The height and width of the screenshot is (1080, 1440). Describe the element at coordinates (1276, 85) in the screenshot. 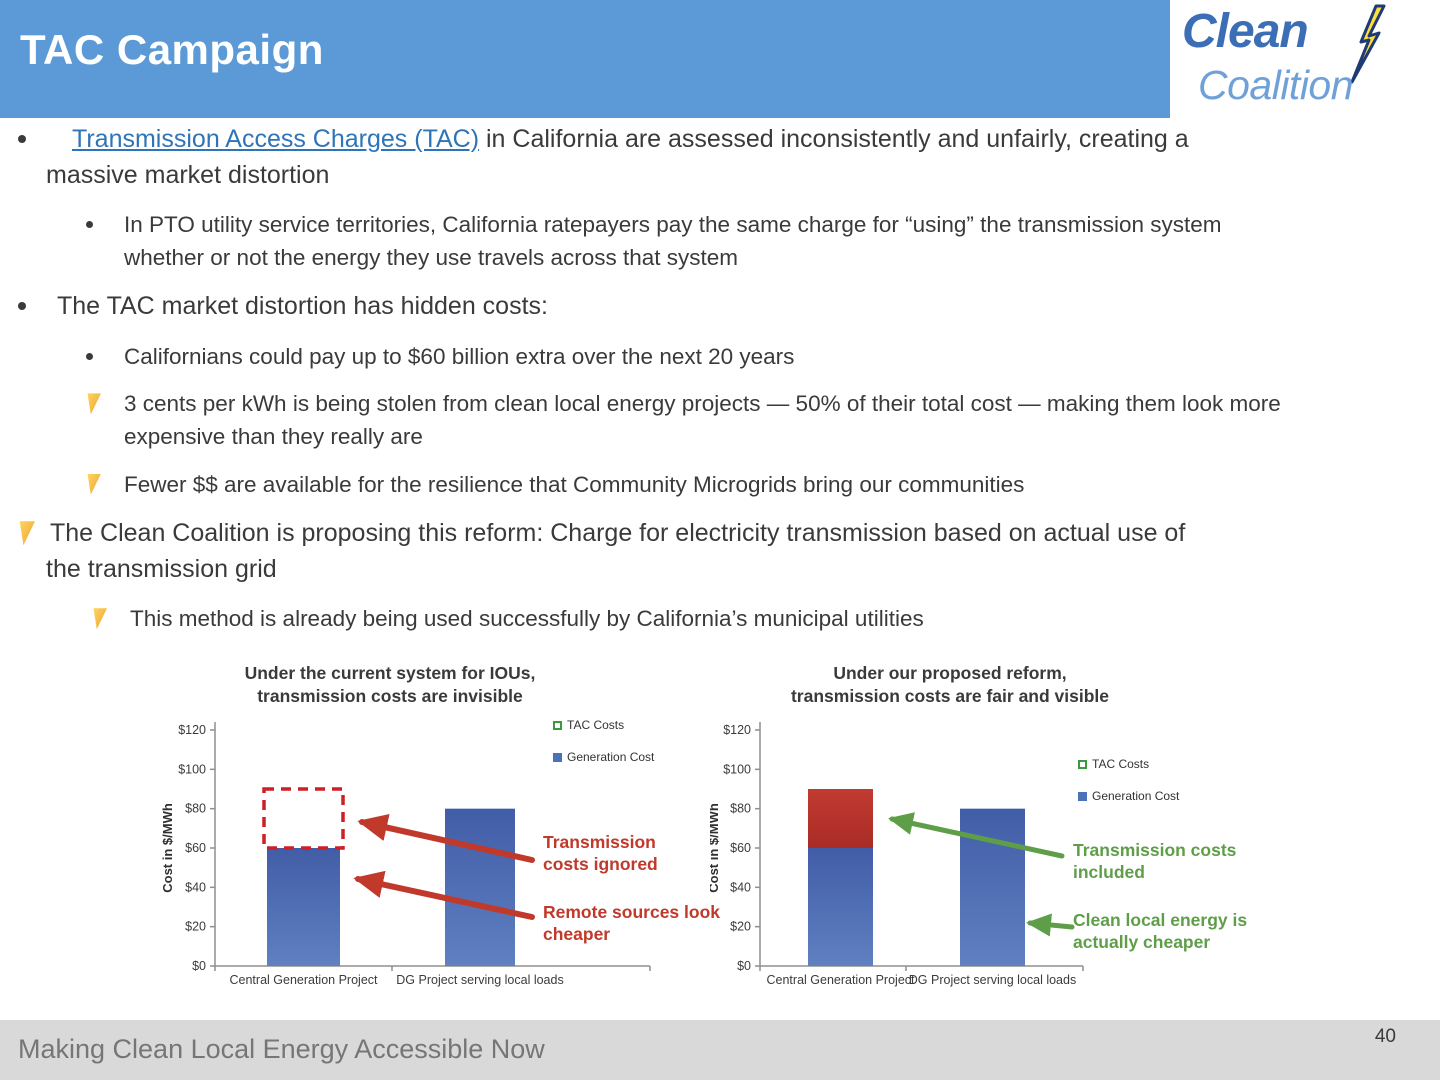

I see `logo-text-coalition: Coalition` at that location.